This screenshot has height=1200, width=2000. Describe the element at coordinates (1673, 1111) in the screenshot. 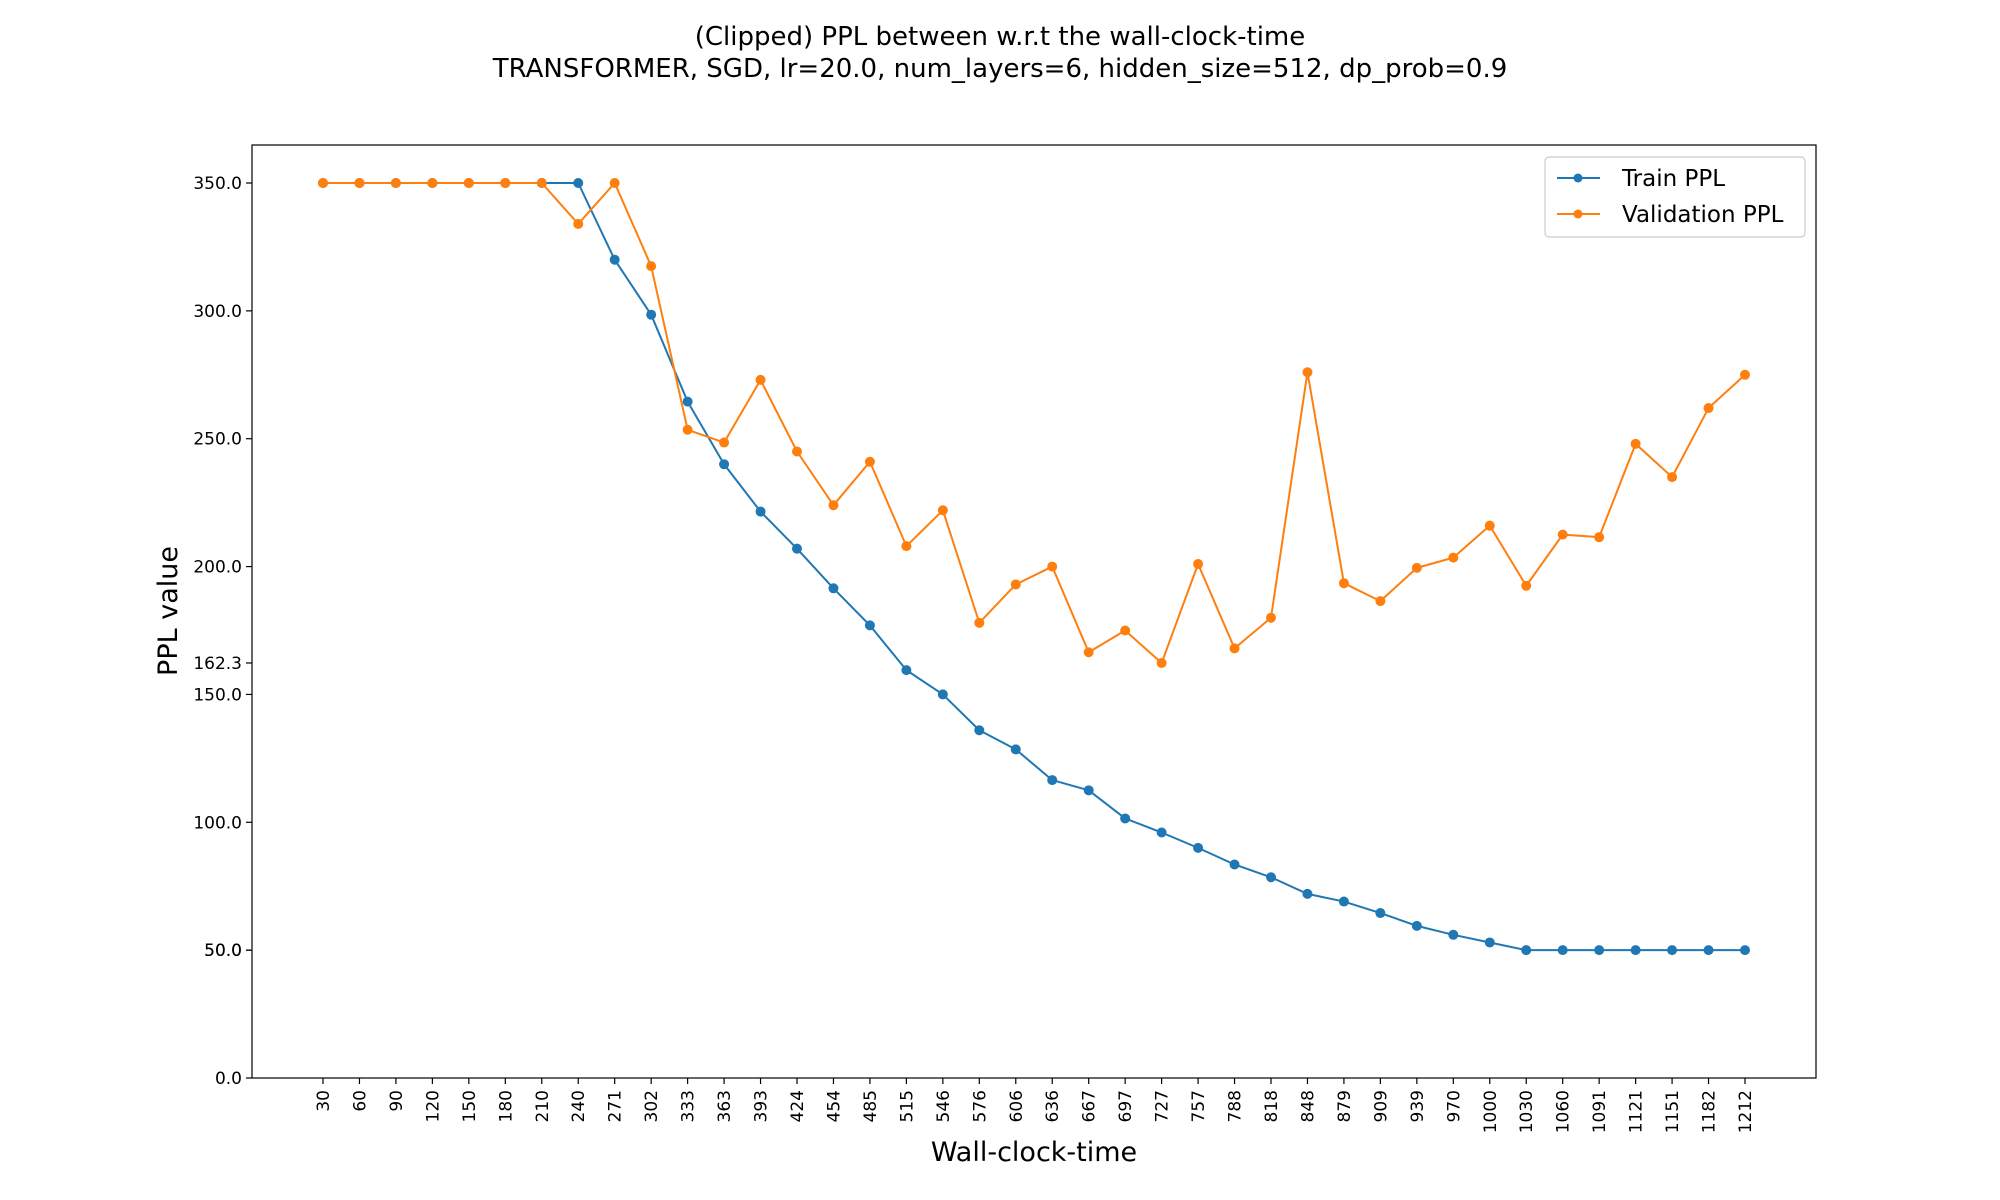

I see `x-tick-label: 1151` at that location.